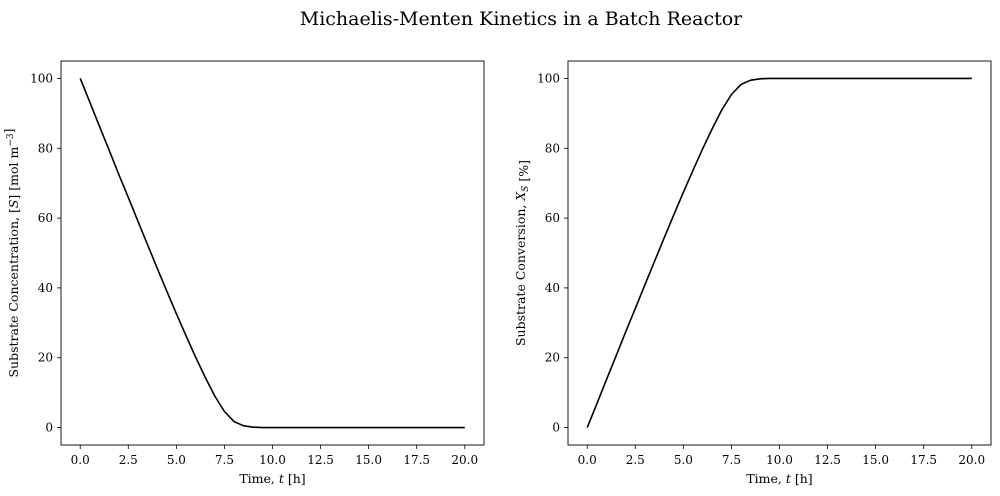 The width and height of the screenshot is (1000, 496). Describe the element at coordinates (11, 252) in the screenshot. I see `y-axis-label: Substrate Concentration, [S] [mol m−3]` at that location.